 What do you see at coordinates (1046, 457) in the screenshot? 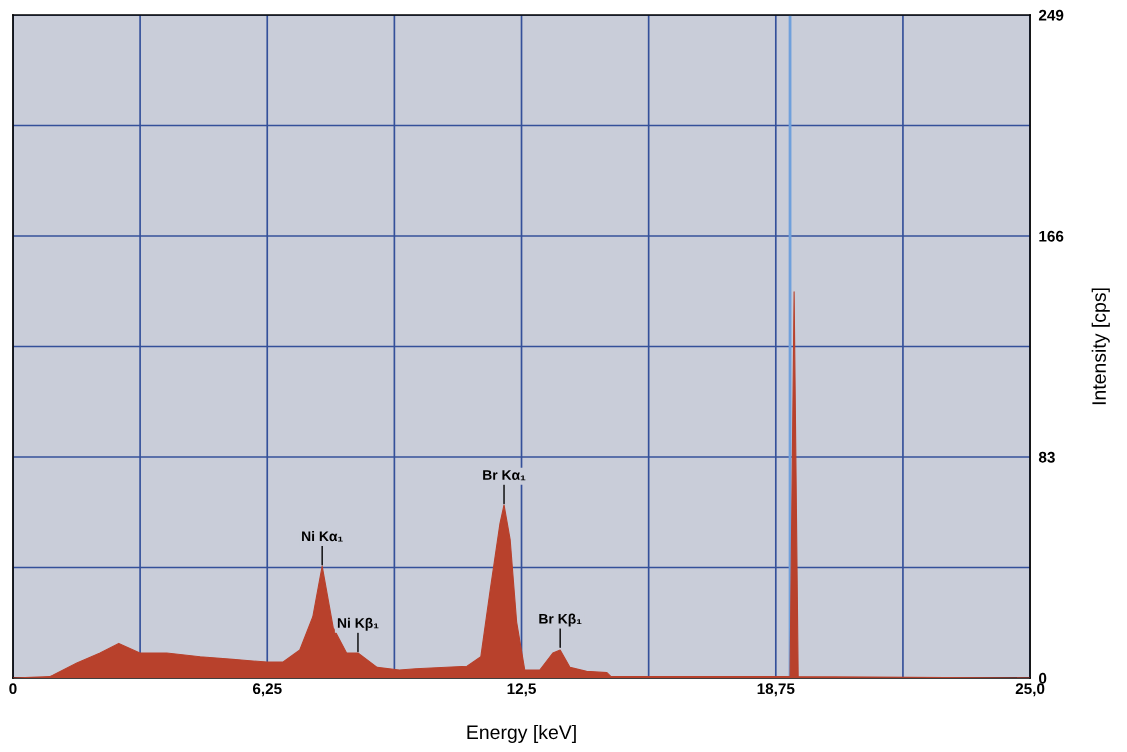
I see `y-tick-label: 83` at bounding box center [1046, 457].